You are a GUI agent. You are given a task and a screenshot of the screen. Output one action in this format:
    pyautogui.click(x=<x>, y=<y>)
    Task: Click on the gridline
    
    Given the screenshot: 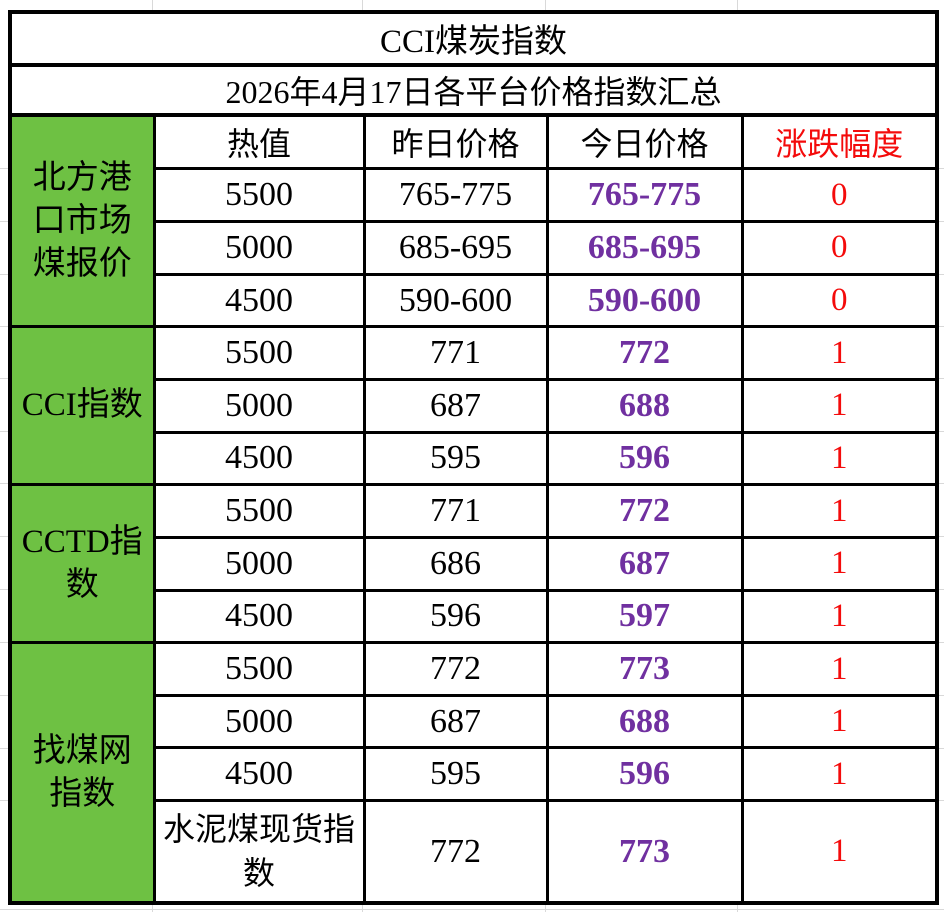 What is the action you would take?
    pyautogui.click(x=472, y=909)
    